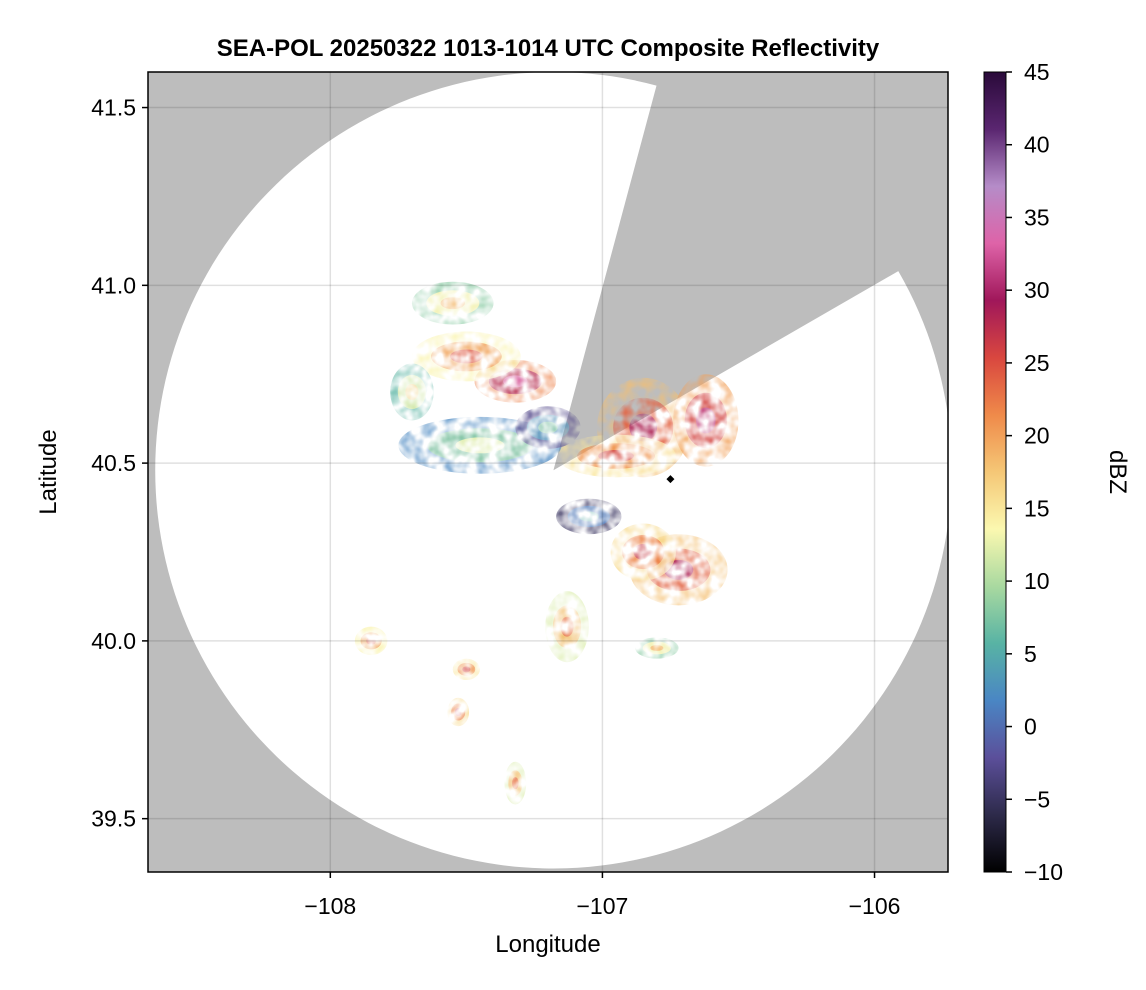 This screenshot has width=1146, height=990. What do you see at coordinates (1037, 508) in the screenshot?
I see `colorbar-tick-label: 15` at bounding box center [1037, 508].